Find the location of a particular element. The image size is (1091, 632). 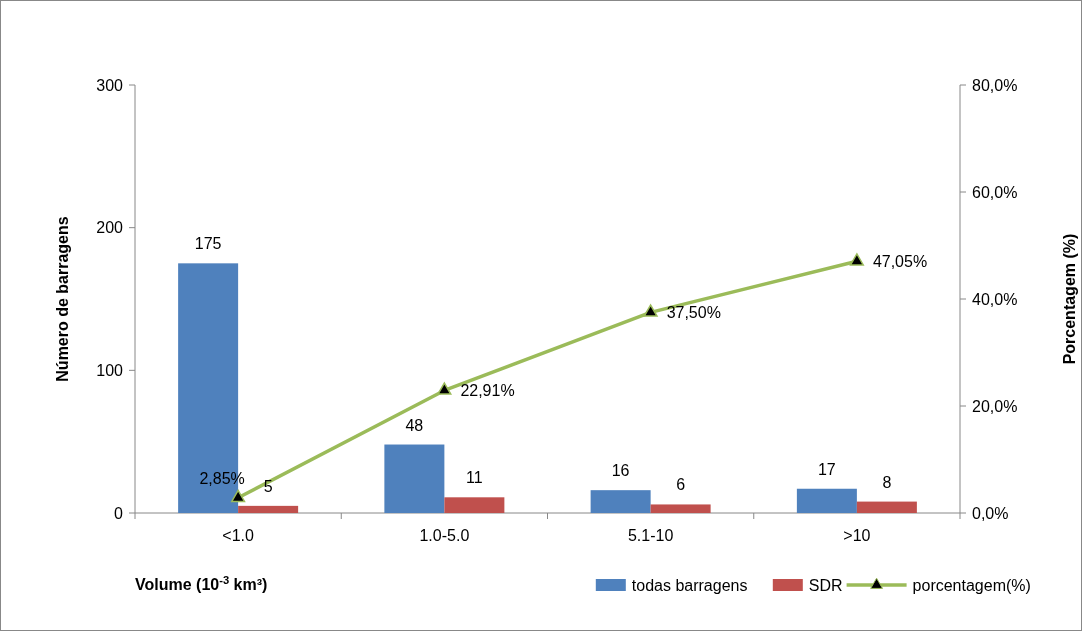

data-label: 16 is located at coordinates (620, 471).